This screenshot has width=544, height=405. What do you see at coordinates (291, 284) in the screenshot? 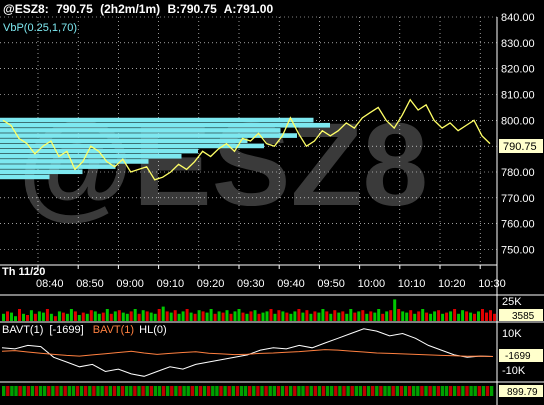
I see `time-tick-label: 09:40` at bounding box center [291, 284].